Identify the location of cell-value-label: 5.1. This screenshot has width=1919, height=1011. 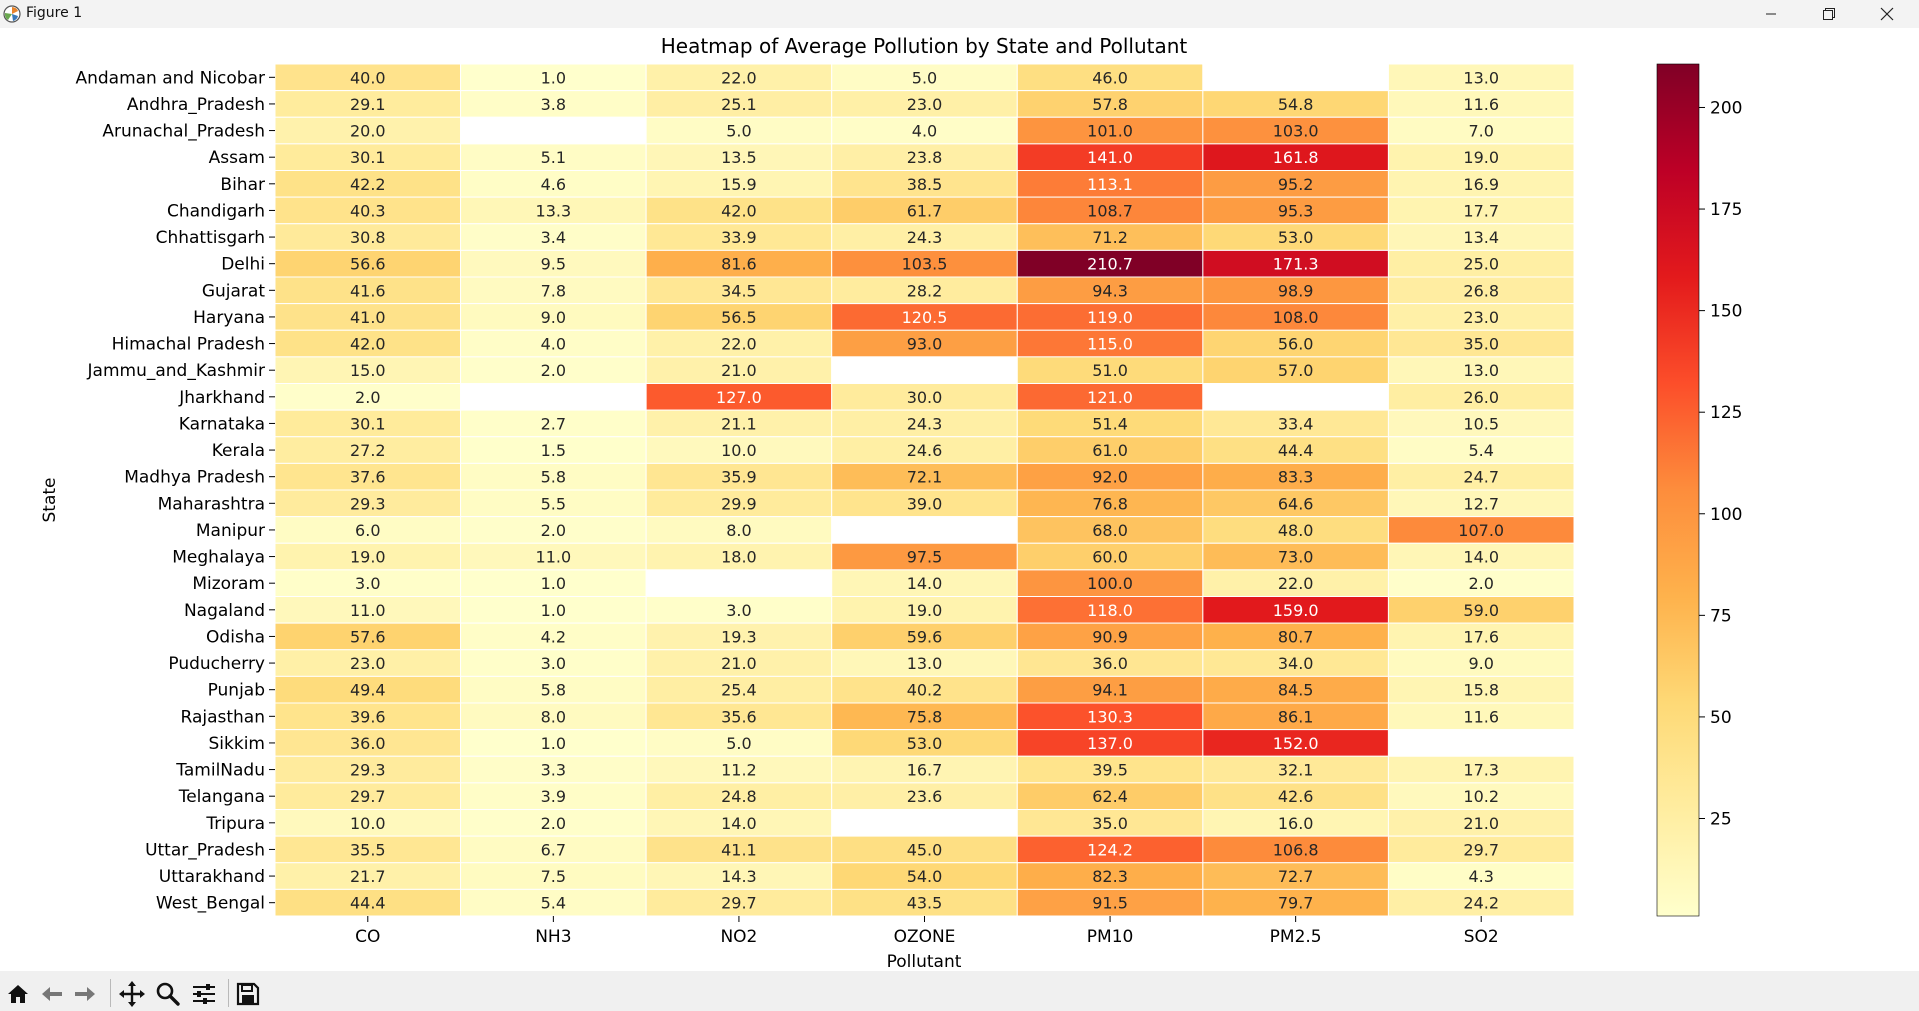
(553, 157).